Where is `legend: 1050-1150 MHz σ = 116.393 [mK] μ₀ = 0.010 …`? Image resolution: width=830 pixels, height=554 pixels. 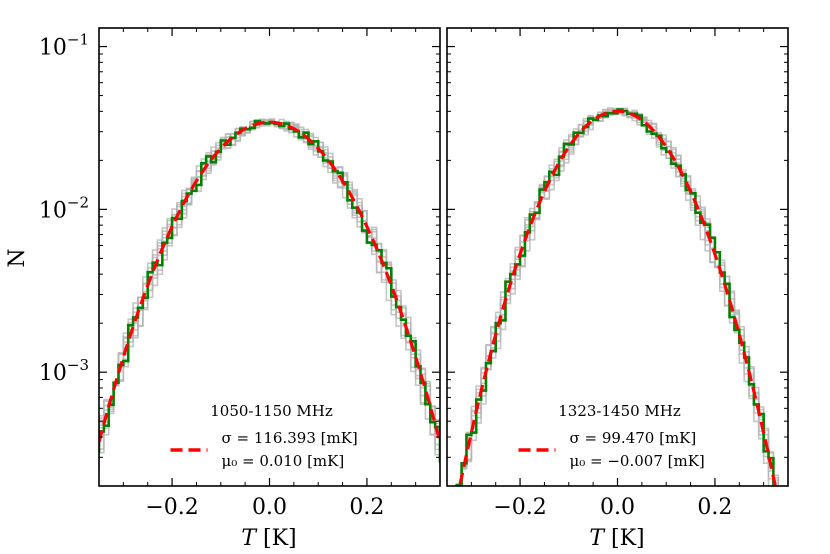 legend: 1050-1150 MHz σ = 116.393 [mK] μ₀ = 0.010 … is located at coordinates (264, 436).